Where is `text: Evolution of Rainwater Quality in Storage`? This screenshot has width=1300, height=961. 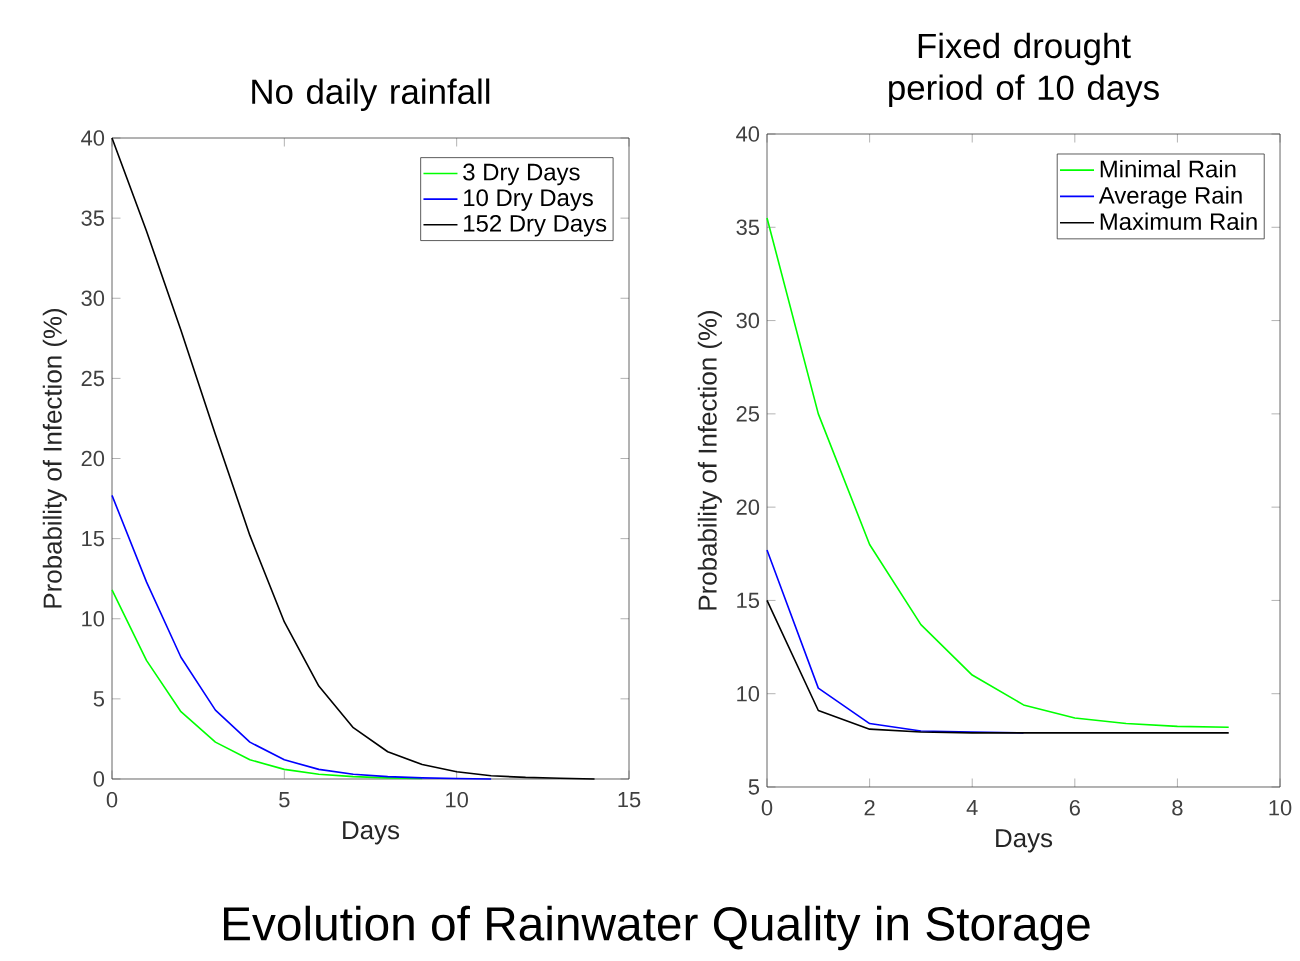 text: Evolution of Rainwater Quality in Storage is located at coordinates (657, 928).